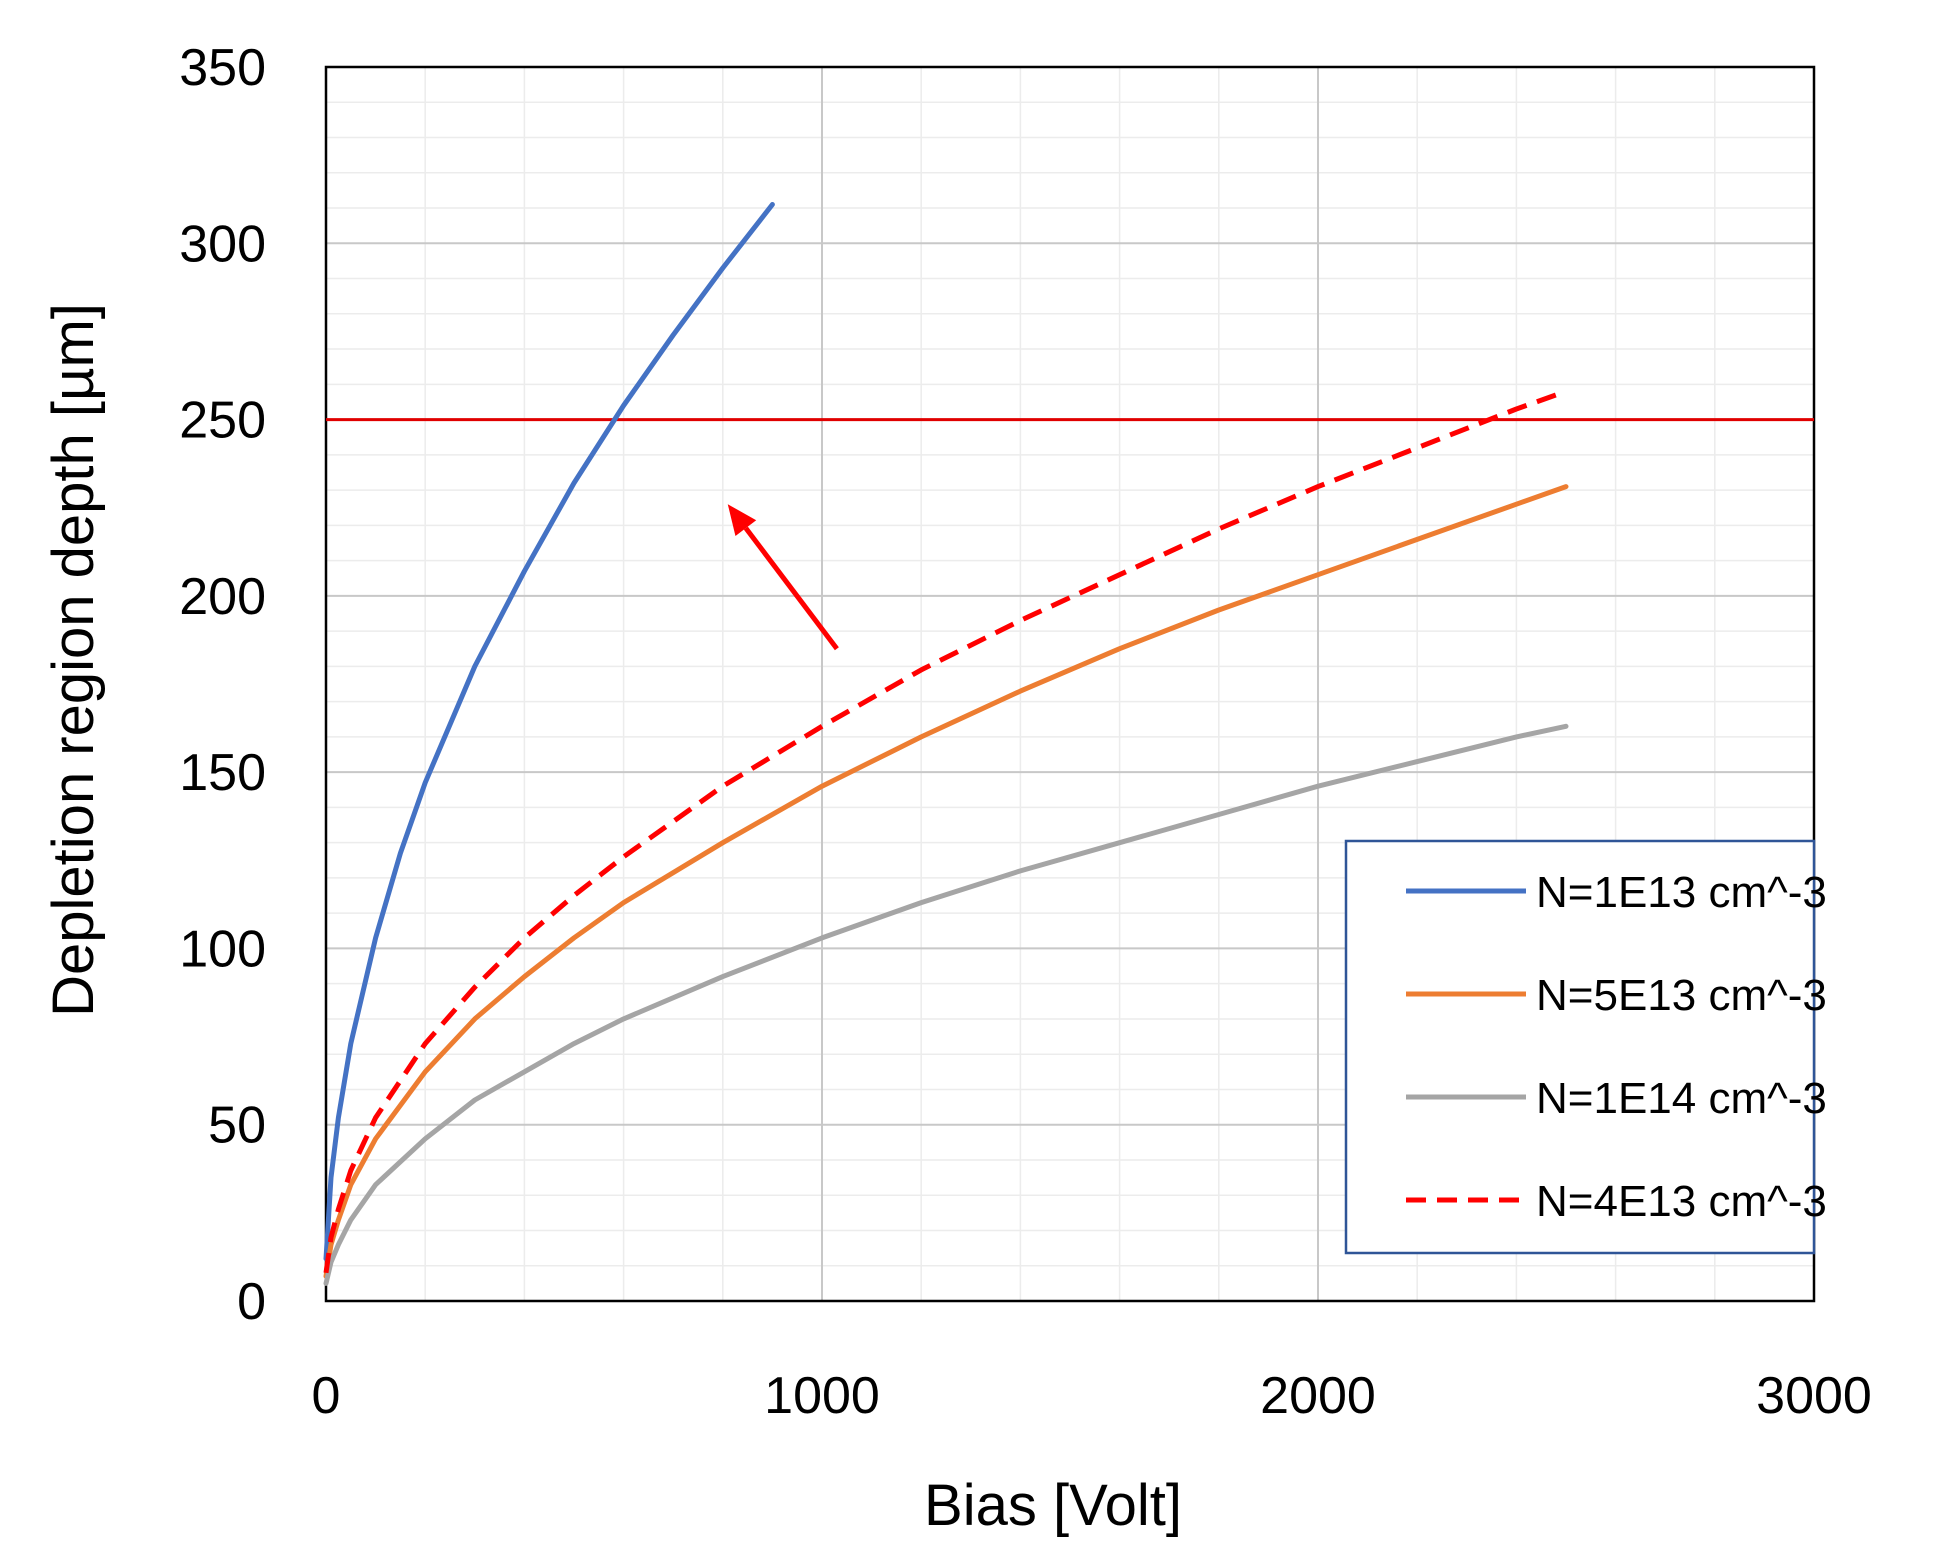 The image size is (1934, 1558). Describe the element at coordinates (1681, 1201) in the screenshot. I see `legend-label-4: N=4E13 cm^-3` at that location.